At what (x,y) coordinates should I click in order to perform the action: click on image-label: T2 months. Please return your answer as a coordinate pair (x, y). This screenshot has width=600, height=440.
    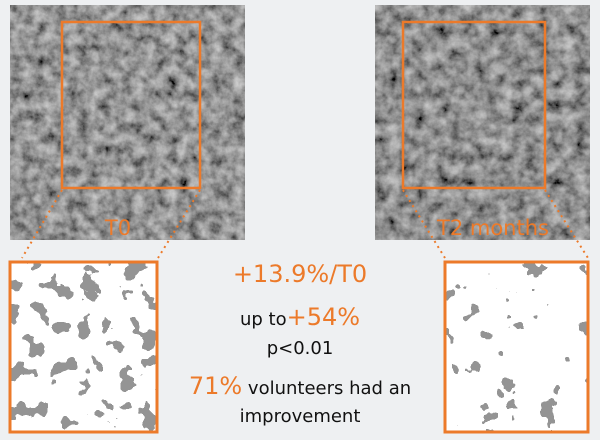
    Looking at the image, I should click on (492, 228).